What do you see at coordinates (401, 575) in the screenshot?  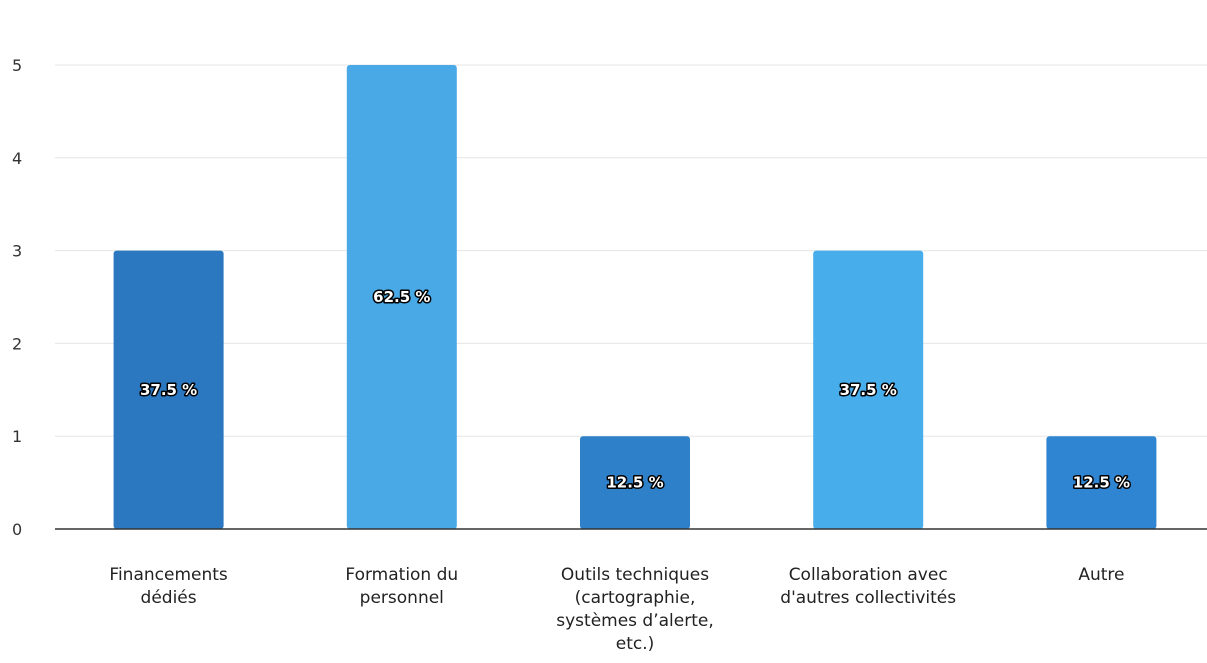 I see `x-category-label-line: Formation du` at bounding box center [401, 575].